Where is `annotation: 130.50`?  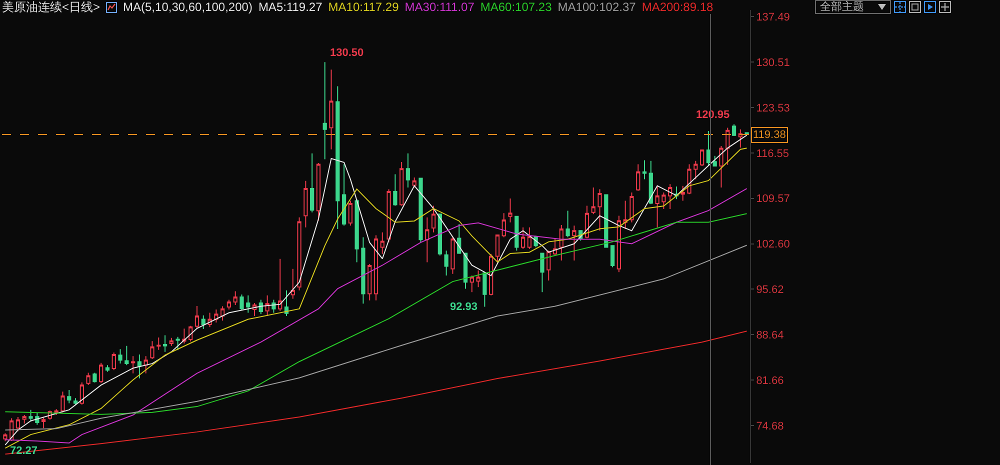 annotation: 130.50 is located at coordinates (347, 53).